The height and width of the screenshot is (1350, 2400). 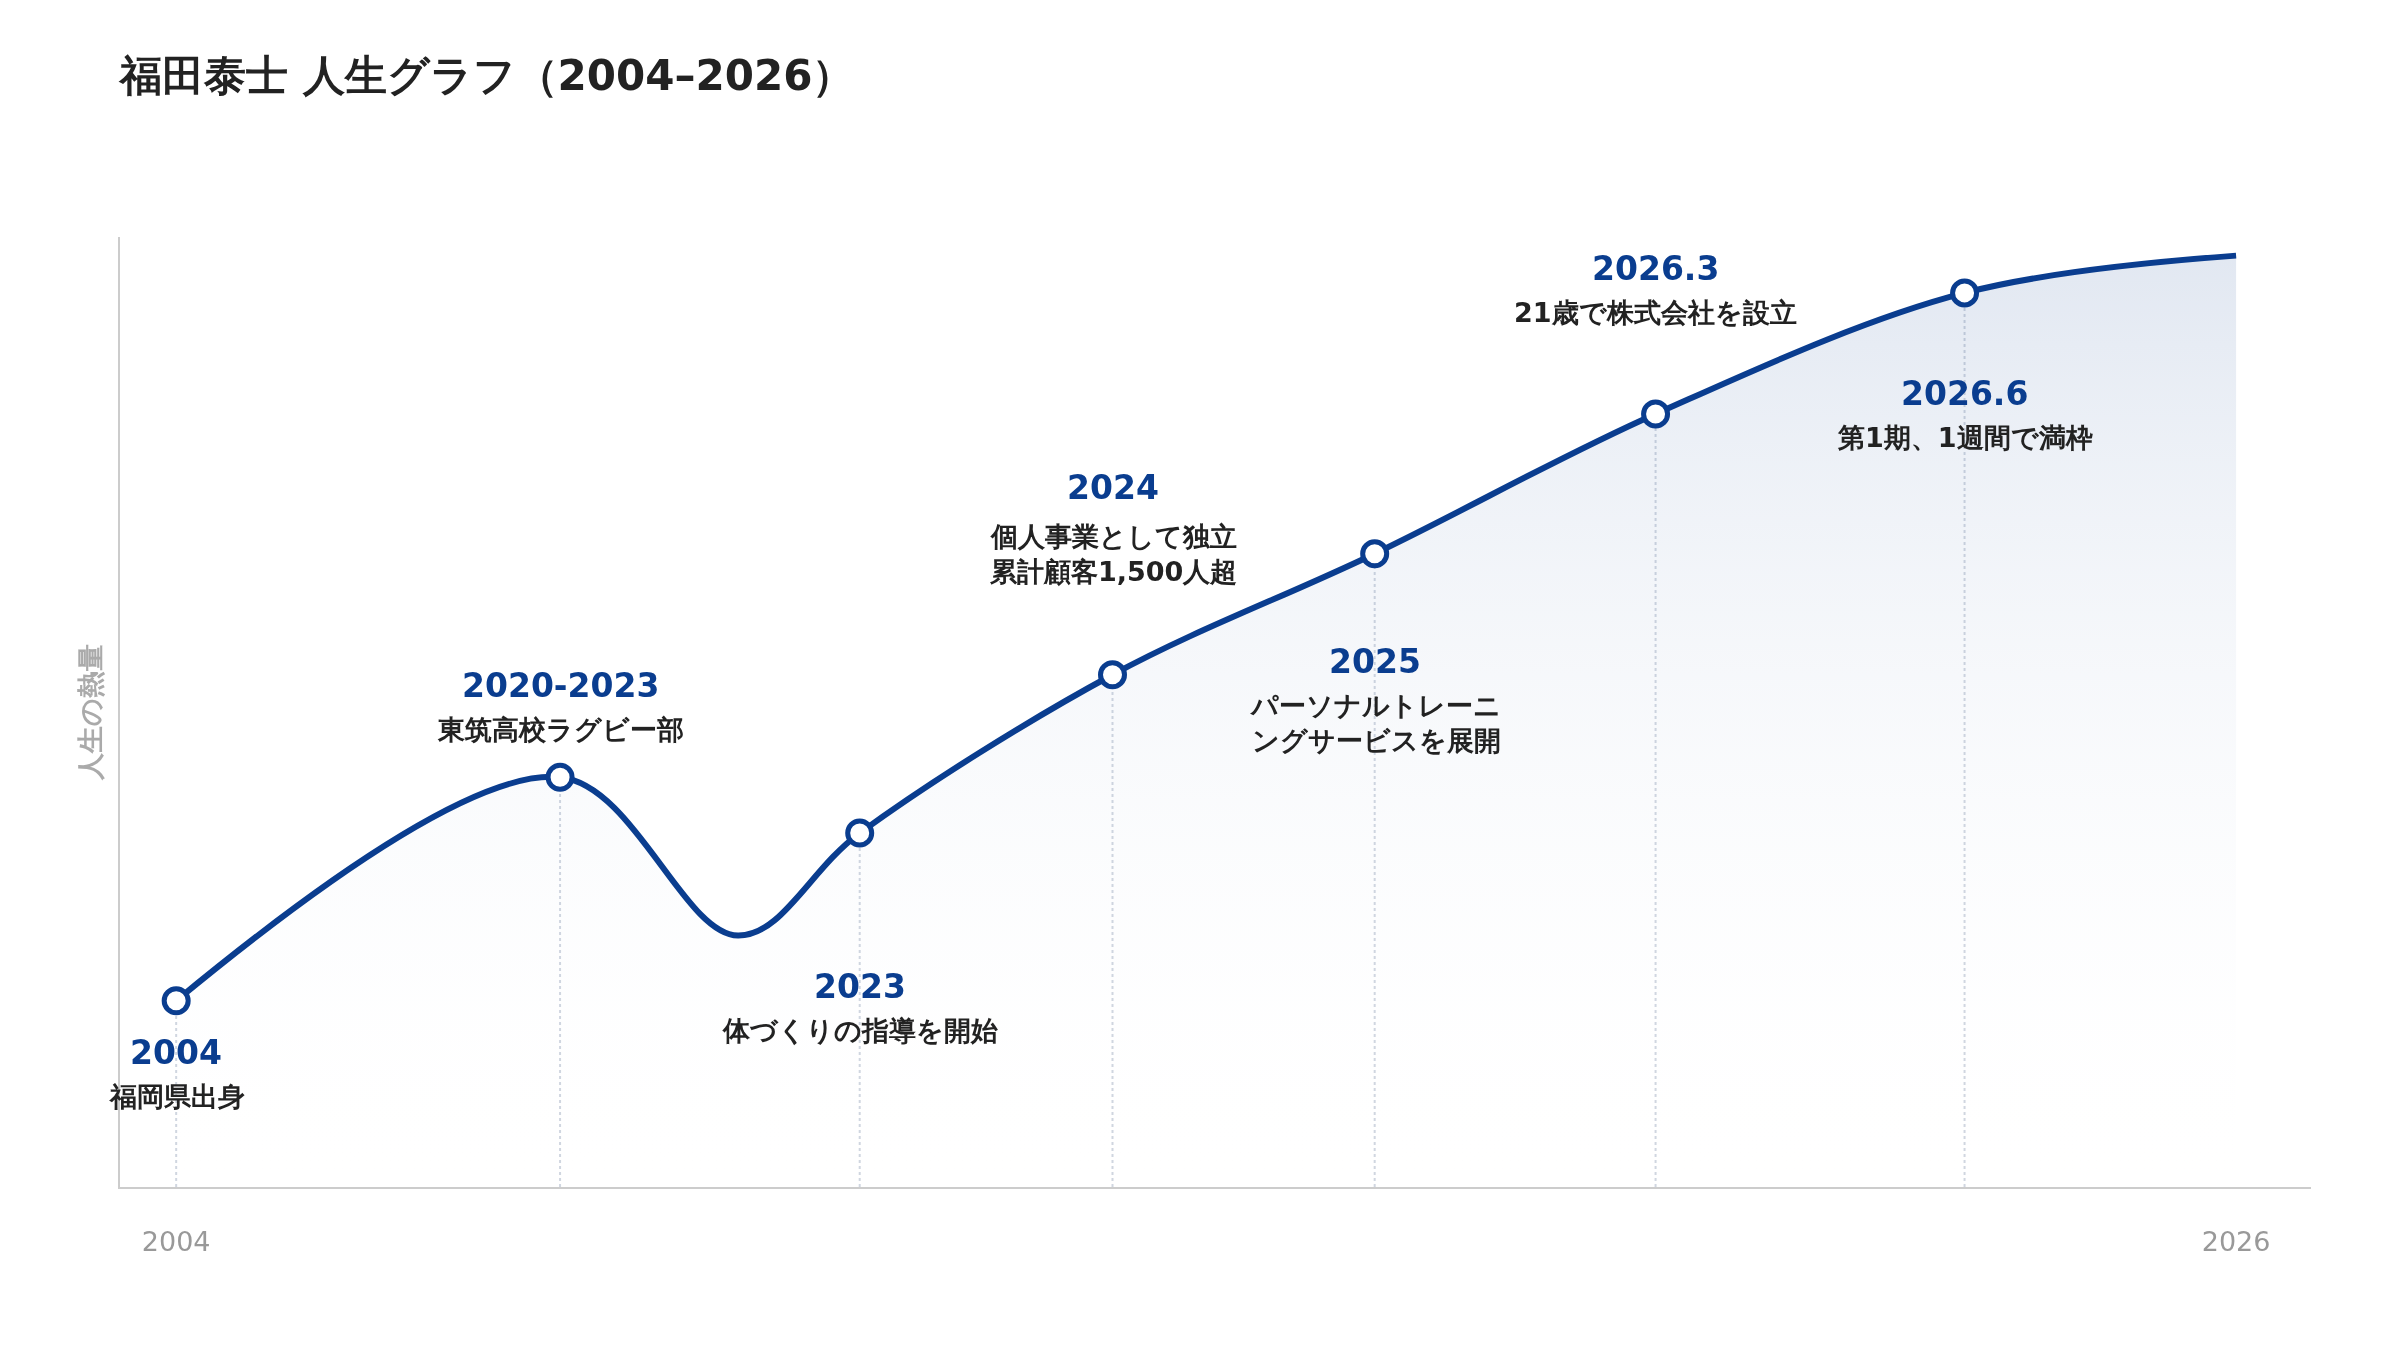 What do you see at coordinates (1375, 723) in the screenshot?
I see `annotation: パーソナルトレーニングサービスを展開` at bounding box center [1375, 723].